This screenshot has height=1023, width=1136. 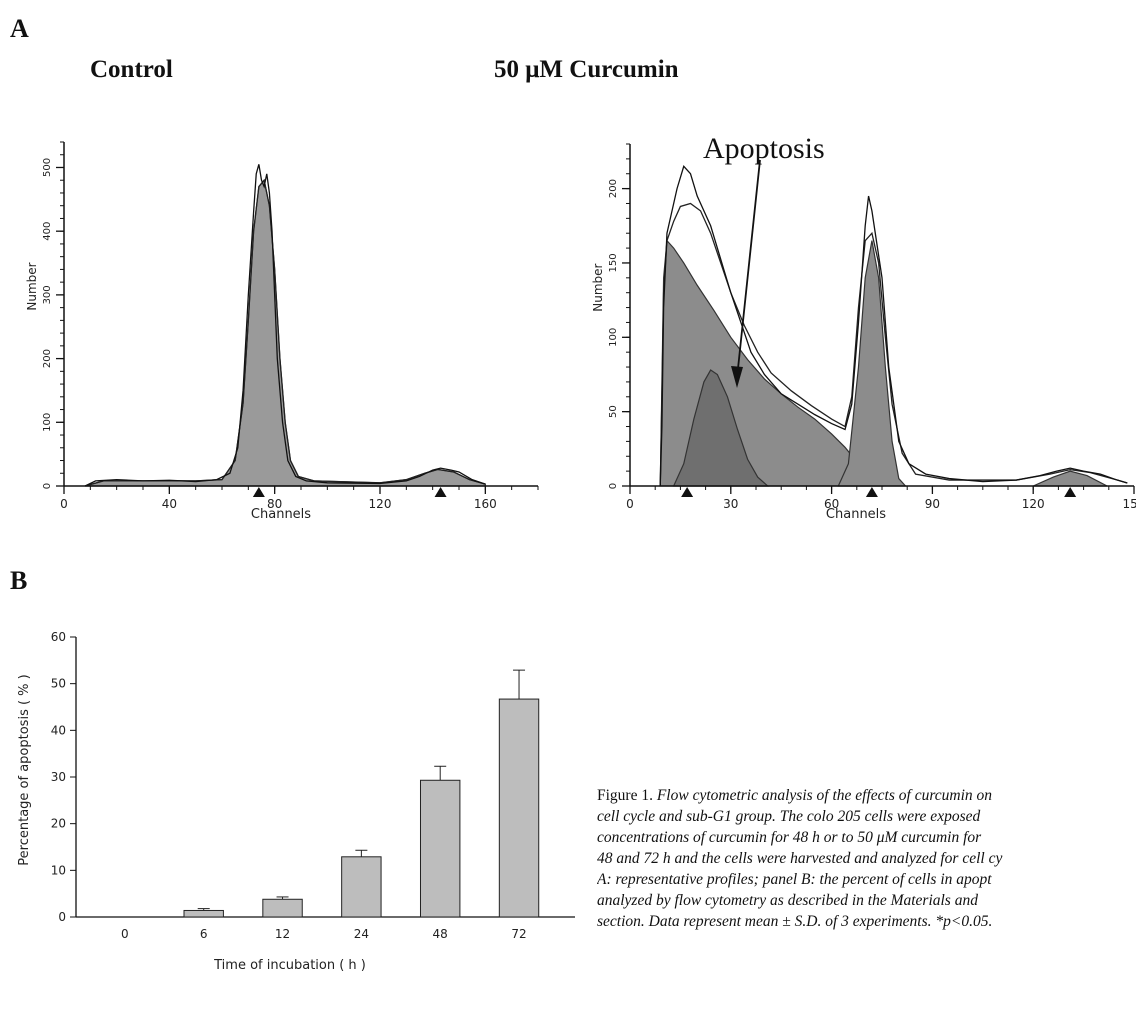 I want to click on x-tick-label: 30, so click(x=730, y=504).